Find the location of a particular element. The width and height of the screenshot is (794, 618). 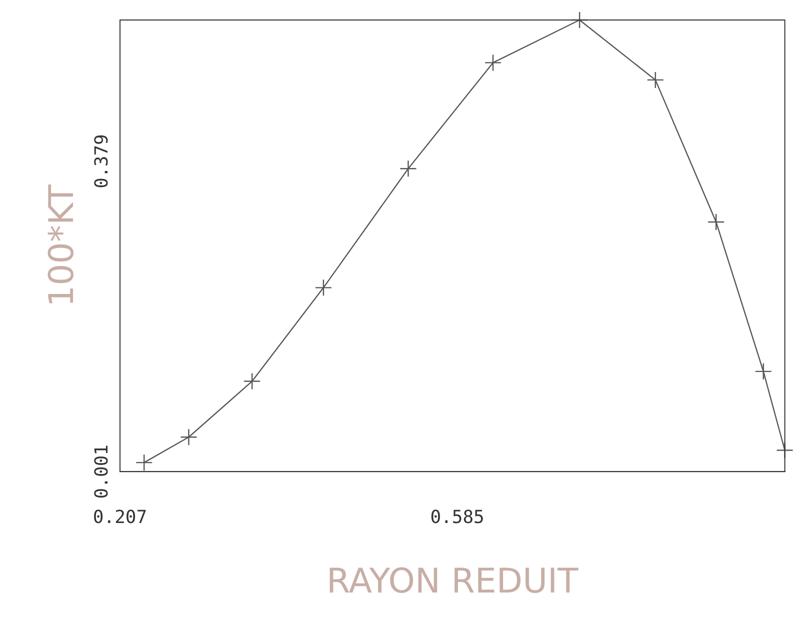

x-axis-title: RAYON REDUIT is located at coordinates (452, 581).